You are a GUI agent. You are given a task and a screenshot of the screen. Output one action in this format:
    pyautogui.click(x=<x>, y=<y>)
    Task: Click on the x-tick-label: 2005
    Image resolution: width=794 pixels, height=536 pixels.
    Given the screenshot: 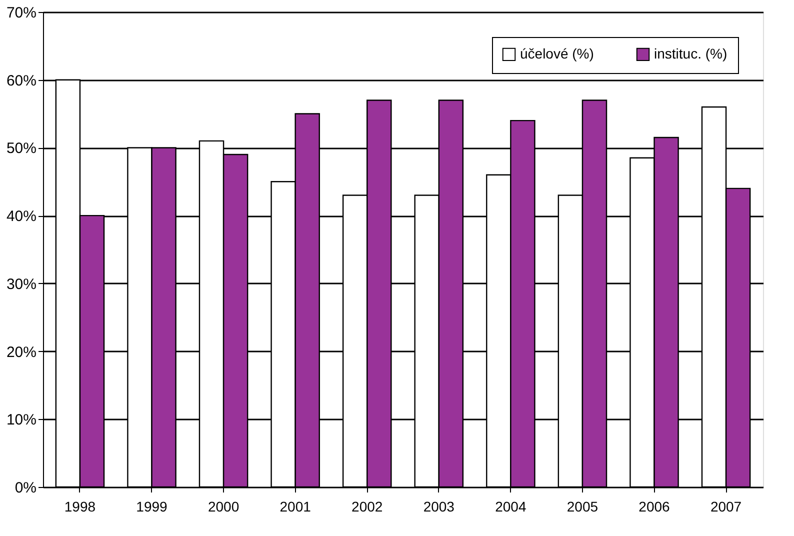 What is the action you would take?
    pyautogui.click(x=582, y=506)
    